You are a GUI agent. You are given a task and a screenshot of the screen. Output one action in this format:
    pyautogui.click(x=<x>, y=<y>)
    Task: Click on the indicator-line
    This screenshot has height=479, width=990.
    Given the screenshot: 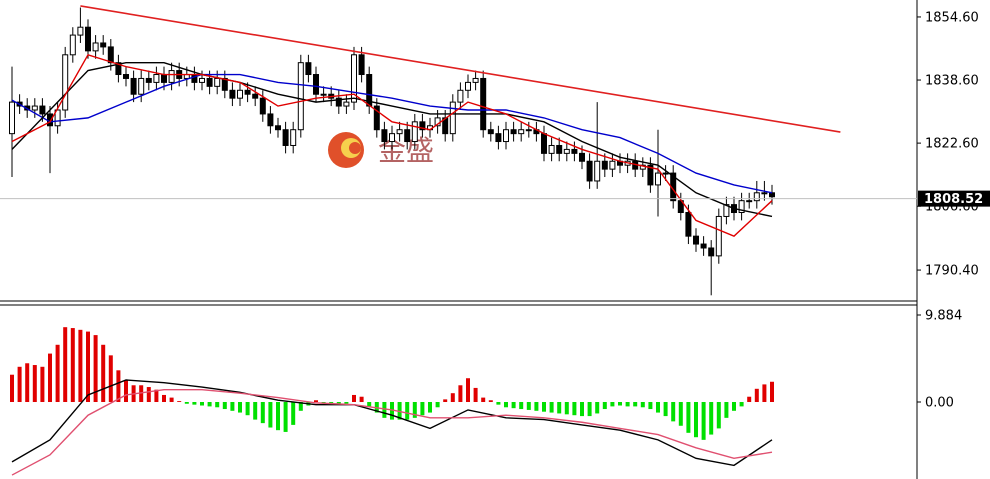 What is the action you would take?
    pyautogui.click(x=392, y=423)
    